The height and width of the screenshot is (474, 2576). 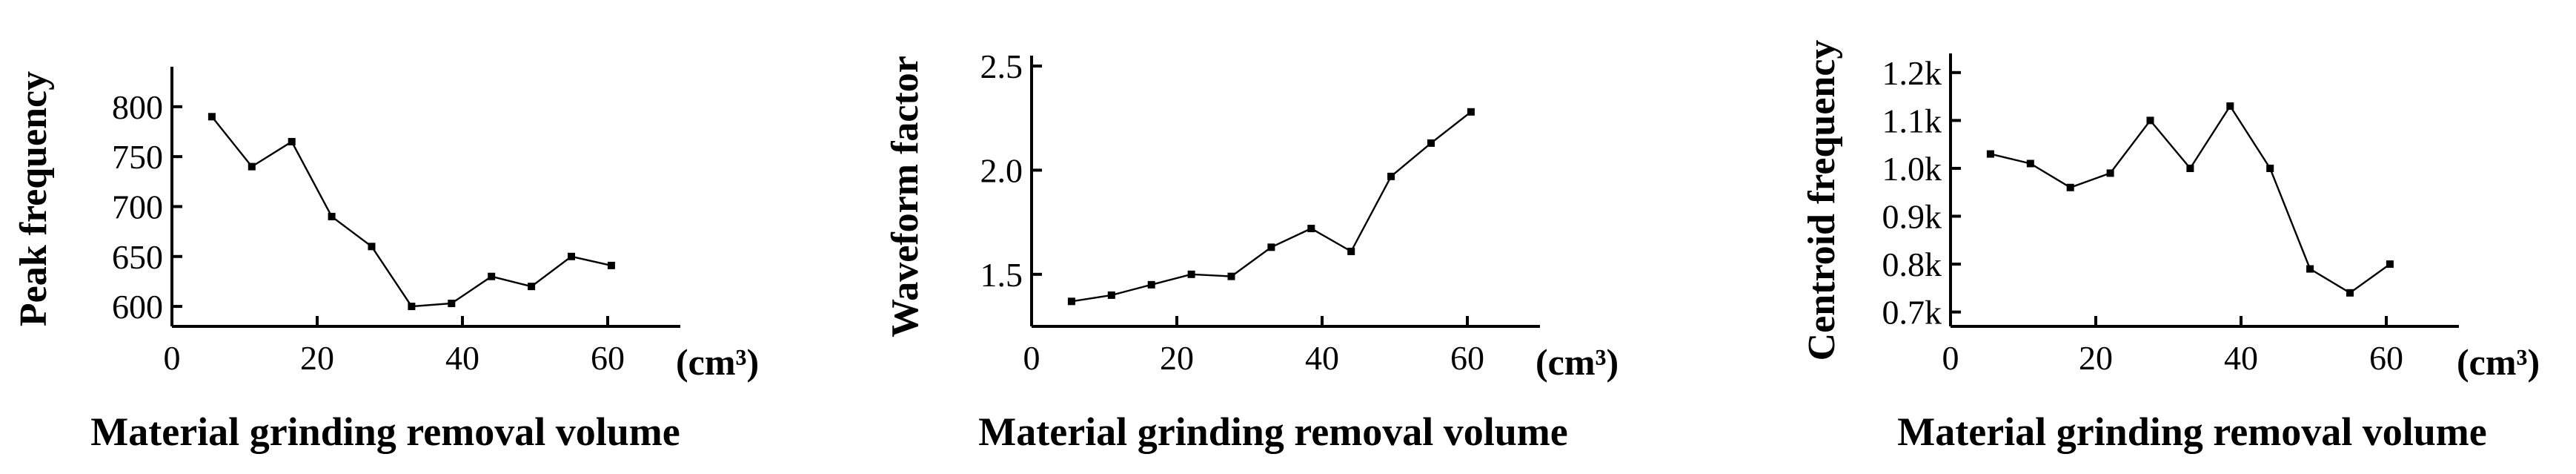 I want to click on y-tick-label: 600, so click(x=137, y=307).